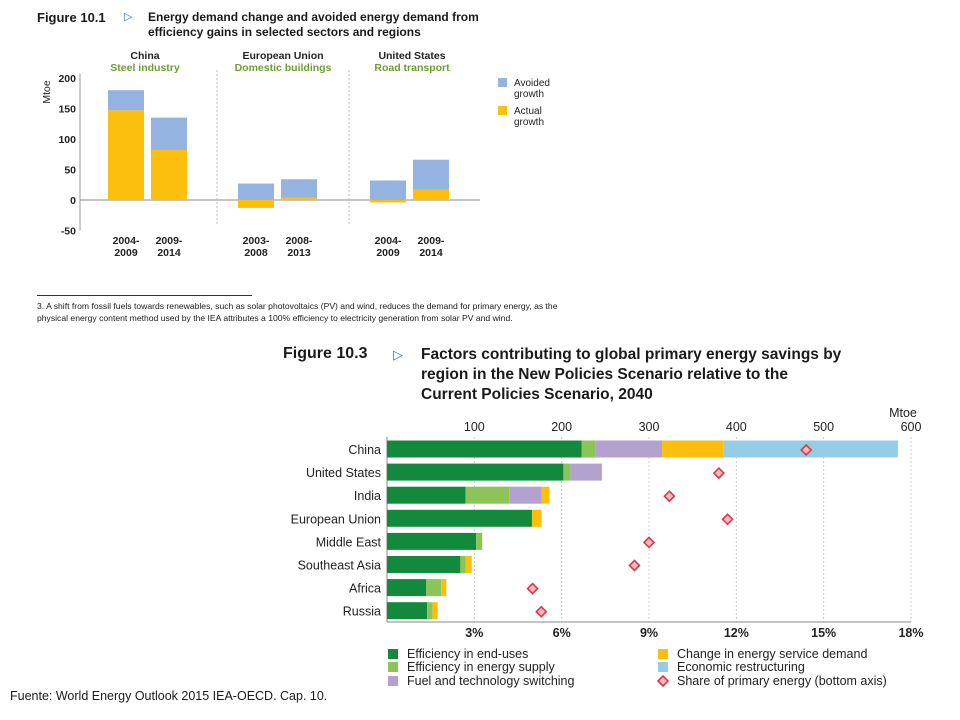 The image size is (960, 720). I want to click on x-tick-label: 2009, so click(126, 253).